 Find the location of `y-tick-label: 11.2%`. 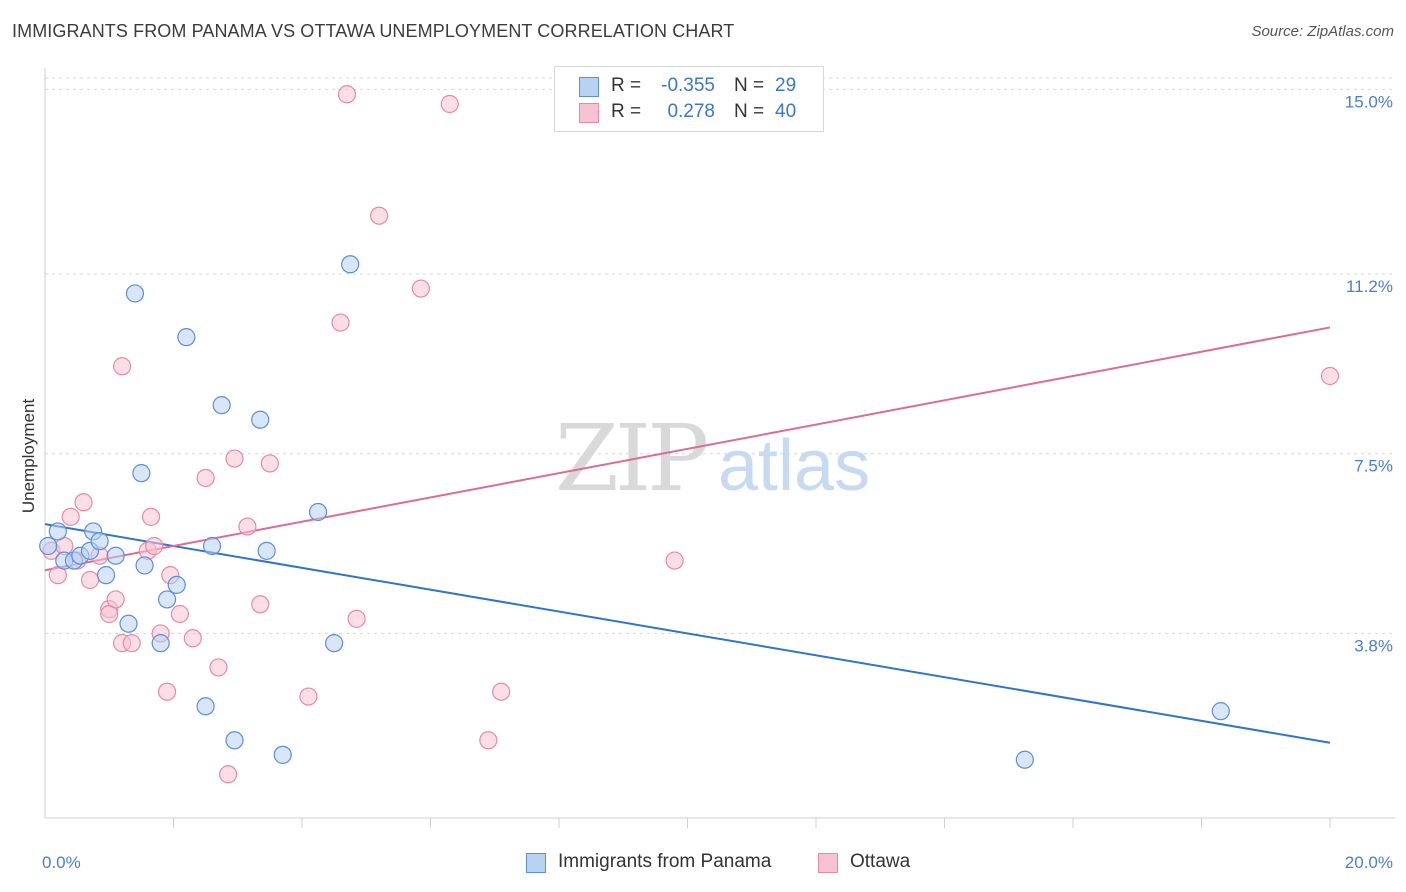

y-tick-label: 11.2% is located at coordinates (1369, 286).